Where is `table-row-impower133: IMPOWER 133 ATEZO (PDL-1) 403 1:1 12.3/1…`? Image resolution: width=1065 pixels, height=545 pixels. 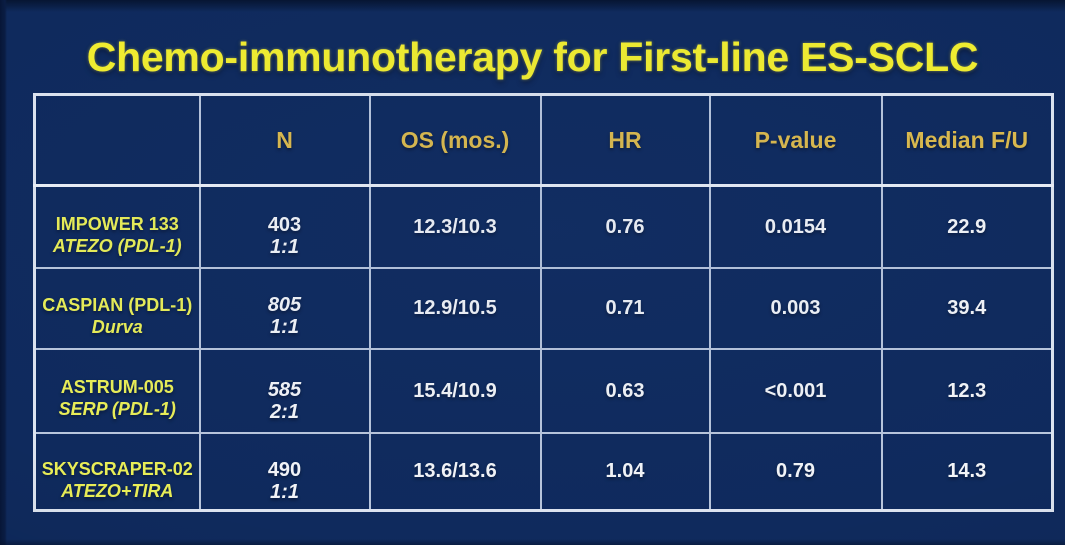
table-row-impower133: IMPOWER 133 ATEZO (PDL-1) 403 1:1 12.3/1… is located at coordinates (543, 226).